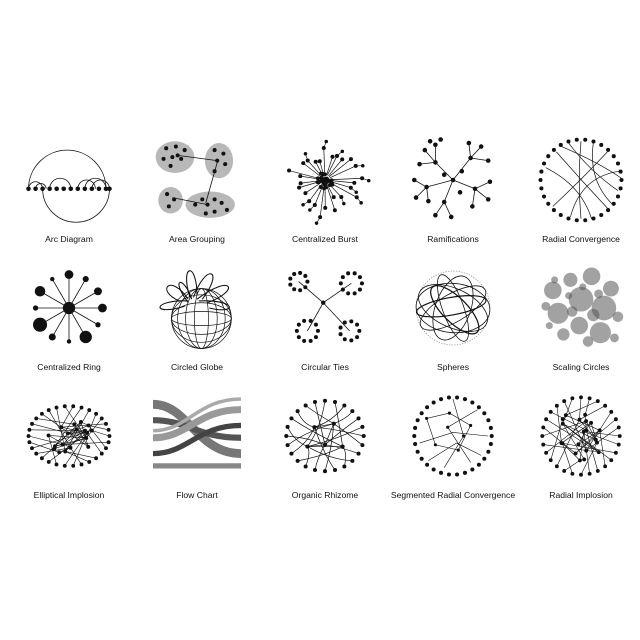 The image size is (640, 640). I want to click on diagram-label: Radial Convergence, so click(581, 239).